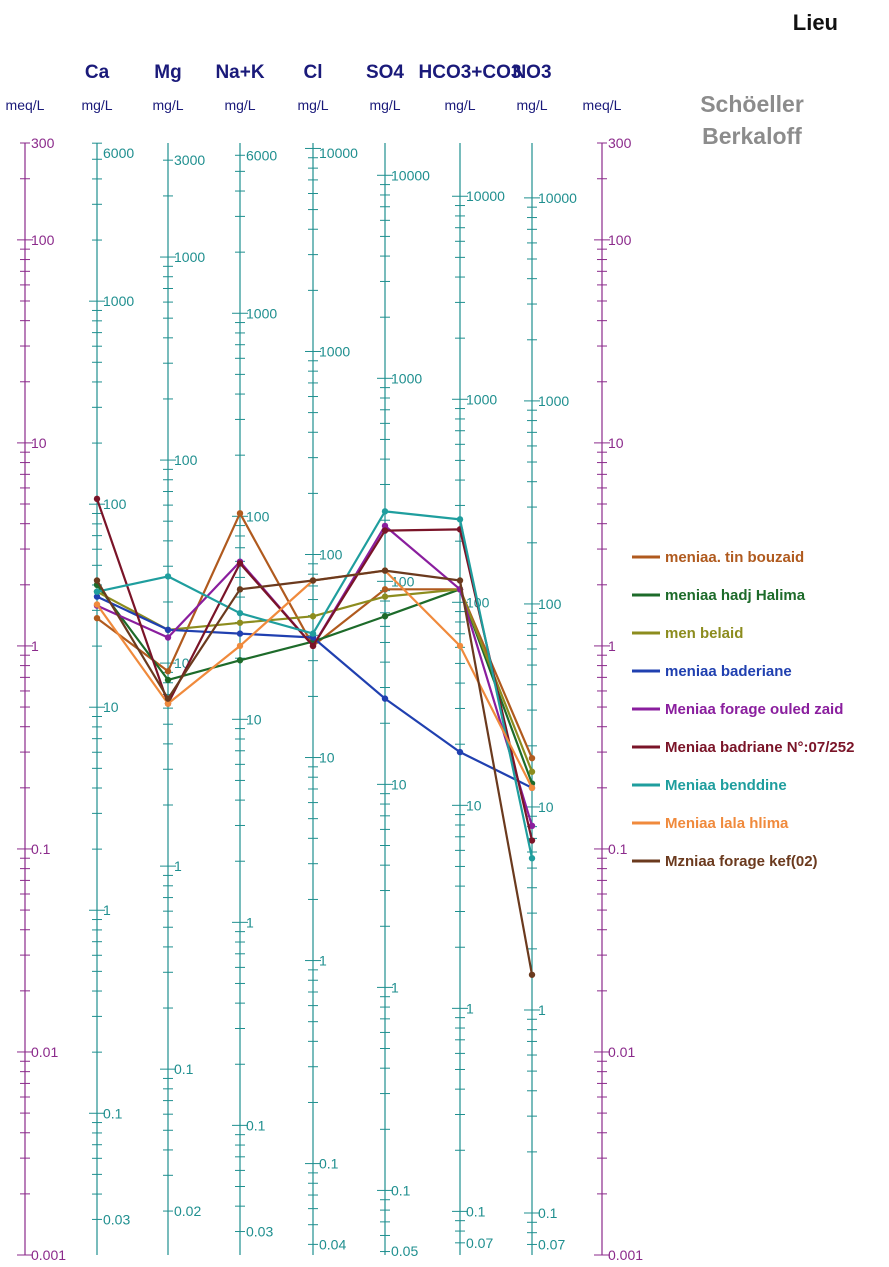 Image resolution: width=889 pixels, height=1267 pixels. What do you see at coordinates (752, 104) in the screenshot?
I see `diagram-type-line-1: Schöeller` at bounding box center [752, 104].